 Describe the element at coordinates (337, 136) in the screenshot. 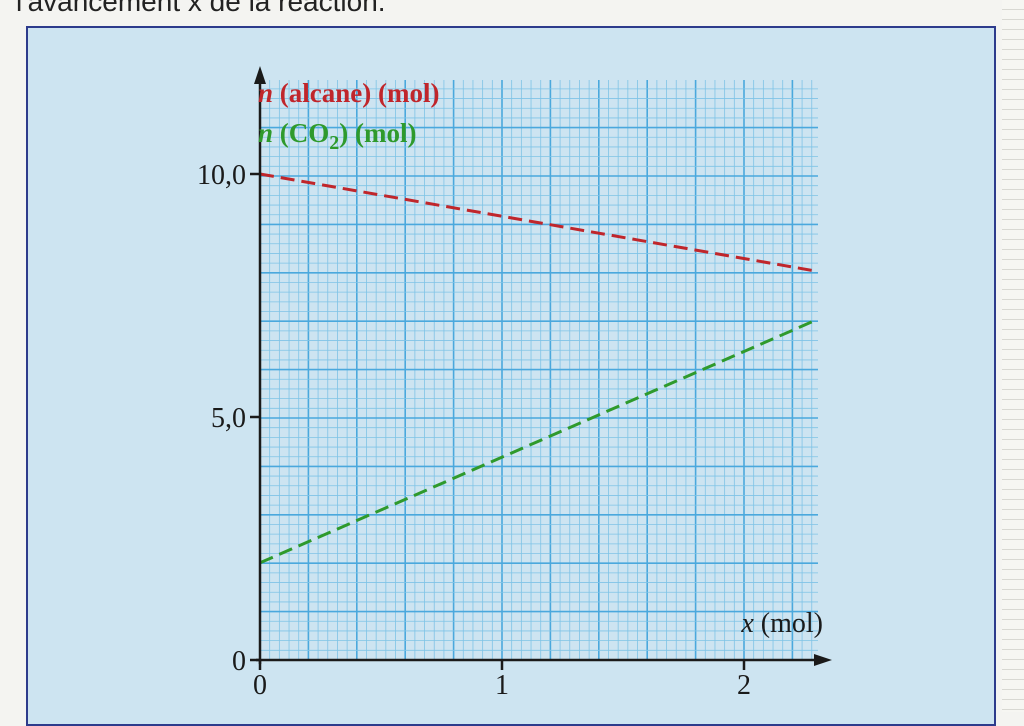

I see `legend-co2: n (CO2) (mol)` at that location.